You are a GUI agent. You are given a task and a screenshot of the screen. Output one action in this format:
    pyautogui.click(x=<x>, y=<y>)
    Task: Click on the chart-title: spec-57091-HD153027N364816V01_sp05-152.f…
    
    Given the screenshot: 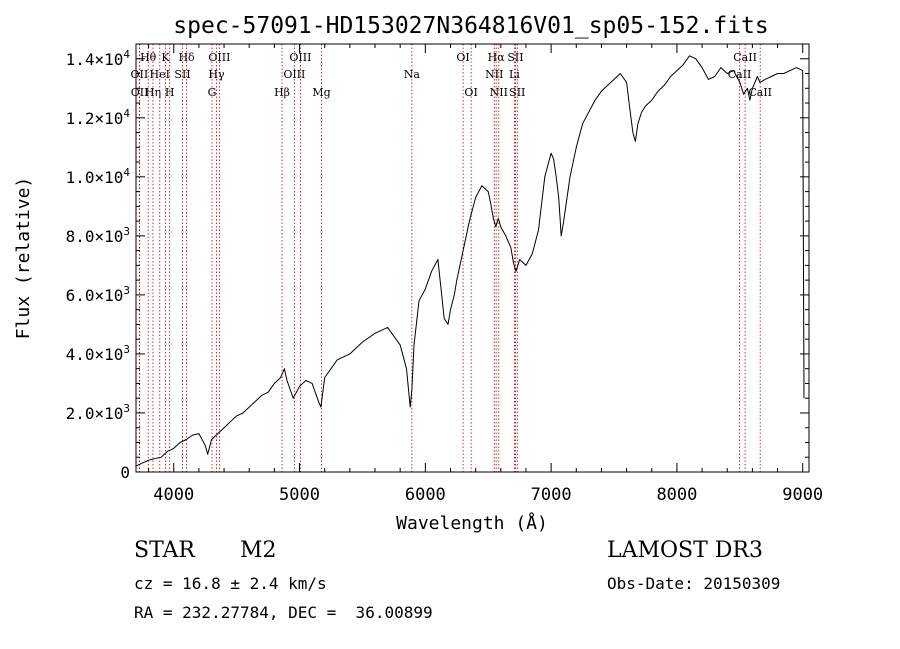 What is the action you would take?
    pyautogui.click(x=470, y=26)
    